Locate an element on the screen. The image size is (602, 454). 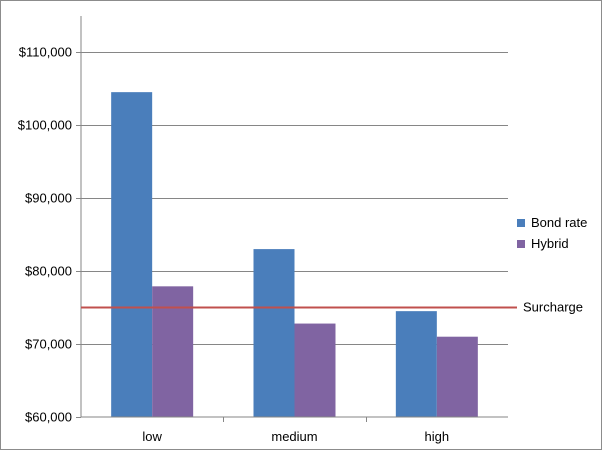
x-tick-labels: low medium high is located at coordinates (295, 430).